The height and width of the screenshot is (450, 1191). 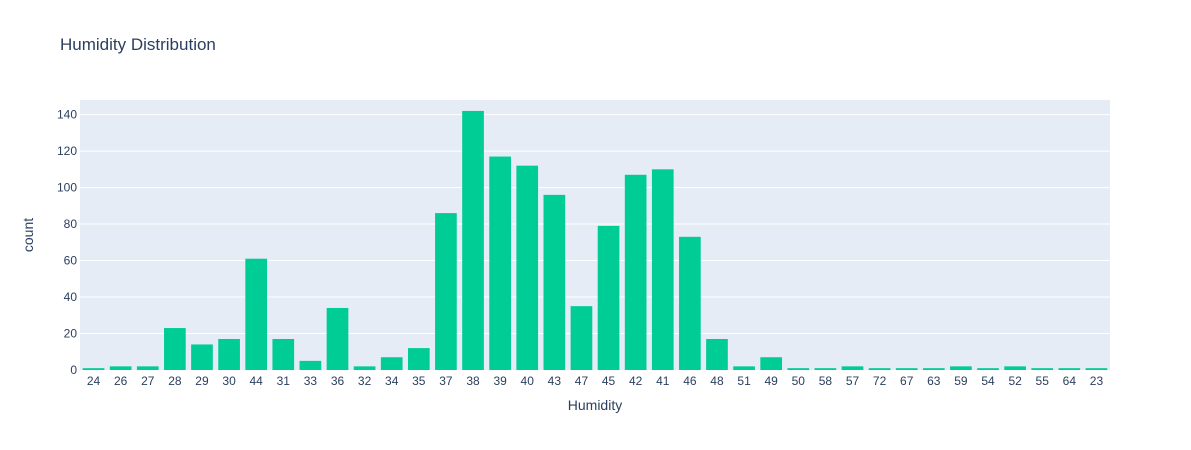 What do you see at coordinates (28, 235) in the screenshot?
I see `y-axis-title: count` at bounding box center [28, 235].